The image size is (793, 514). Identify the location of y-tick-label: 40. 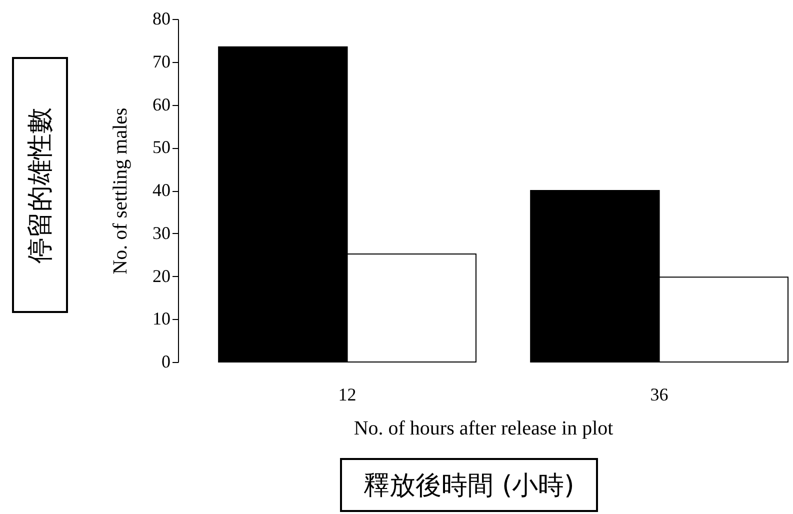
(161, 190).